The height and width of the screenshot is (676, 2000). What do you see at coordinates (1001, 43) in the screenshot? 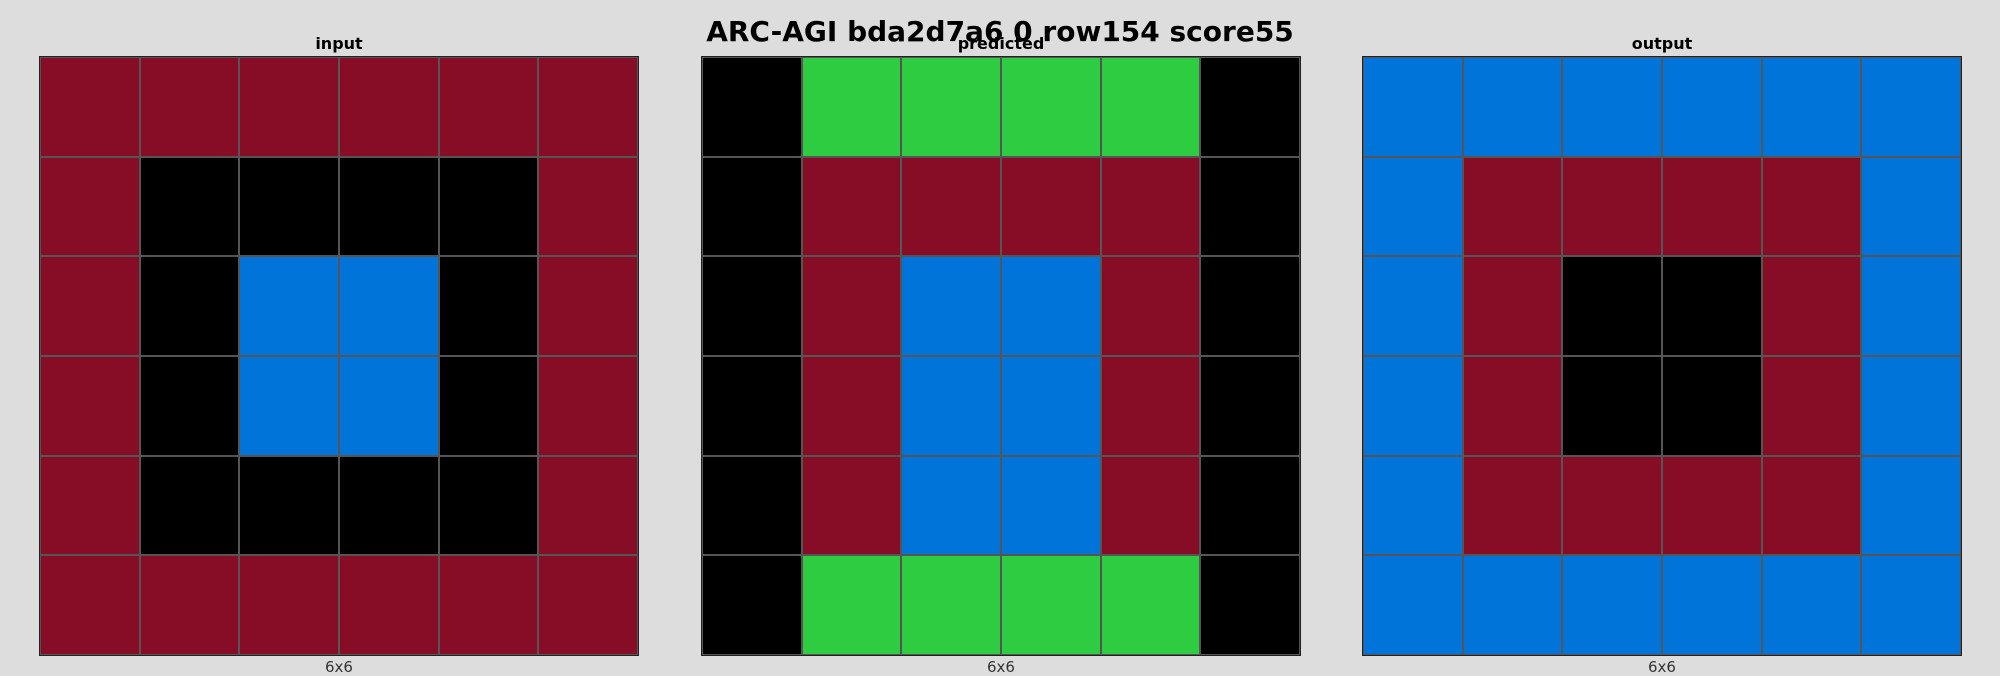
I see `predicted-panel-title: predicted` at bounding box center [1001, 43].